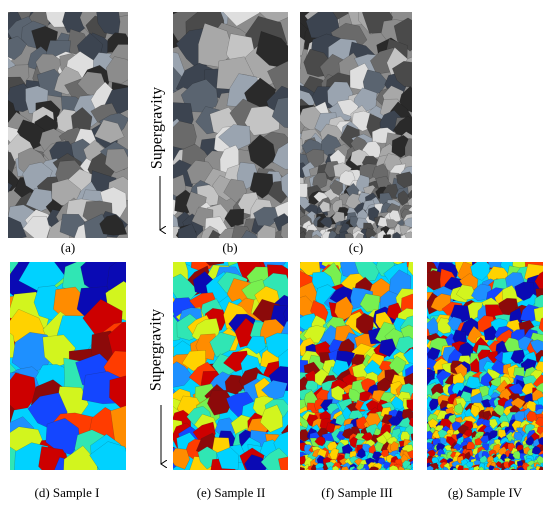  Describe the element at coordinates (356, 247) in the screenshot. I see `panel-label: (c)` at that location.